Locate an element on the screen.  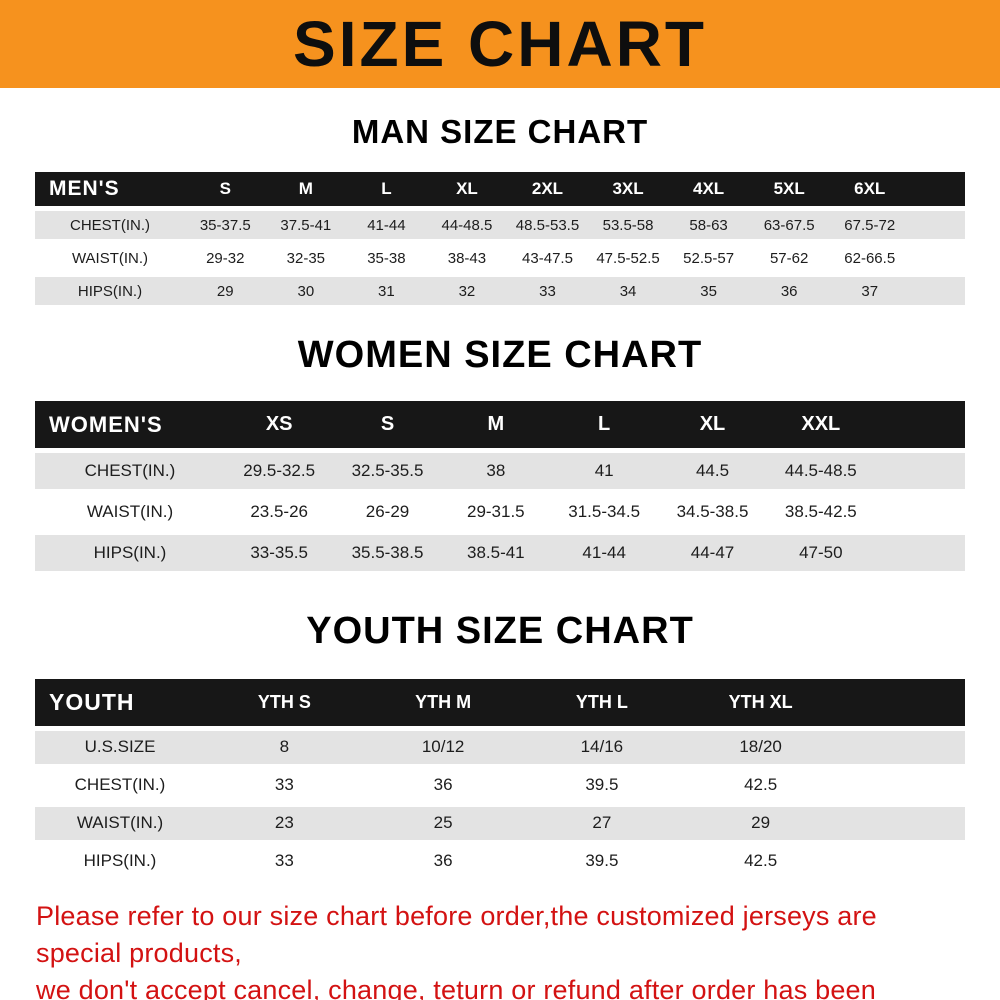
table-header-row: MEN'S S M L XL 2XL 3XL 4XL 5XL 6XL is located at coordinates (500, 189).